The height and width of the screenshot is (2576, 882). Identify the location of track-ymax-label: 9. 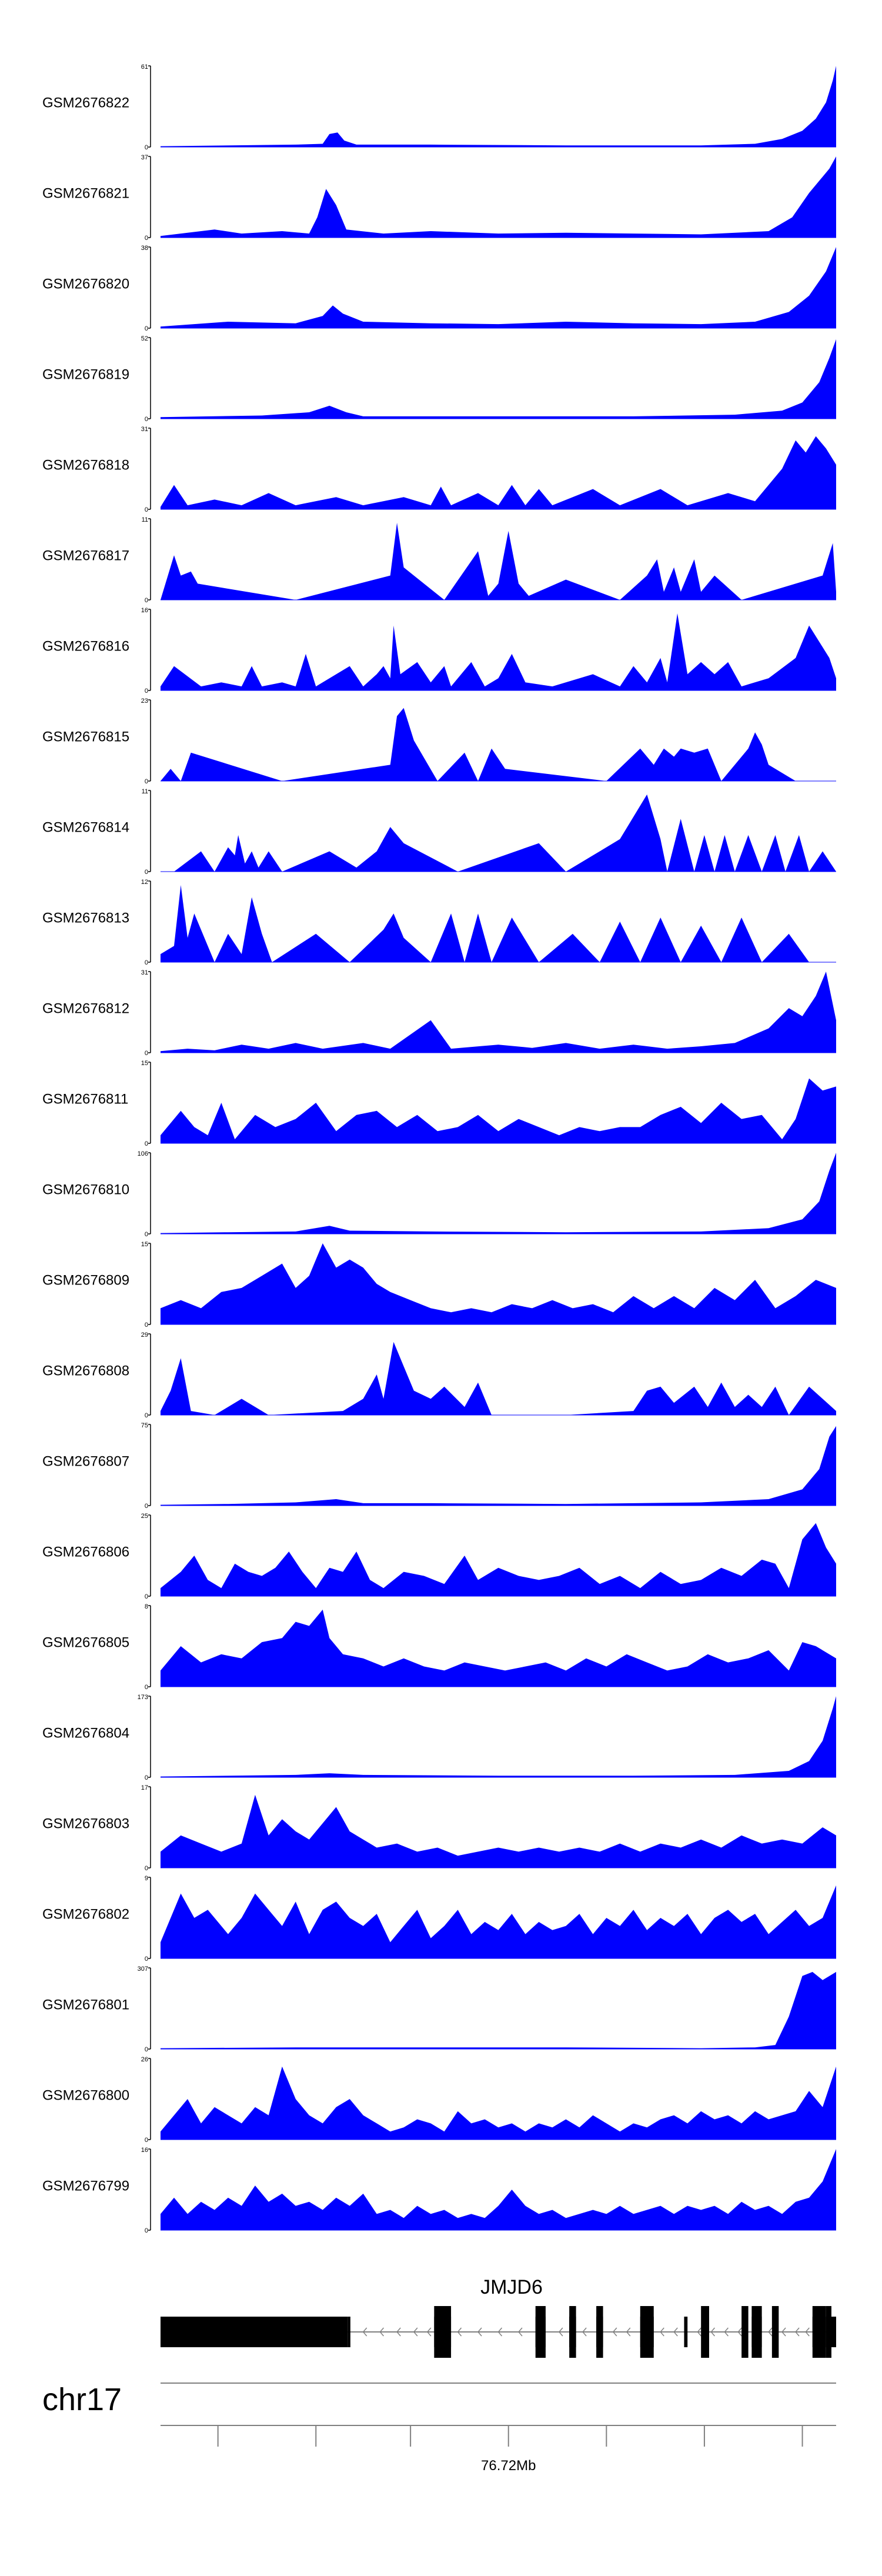
(146, 1878).